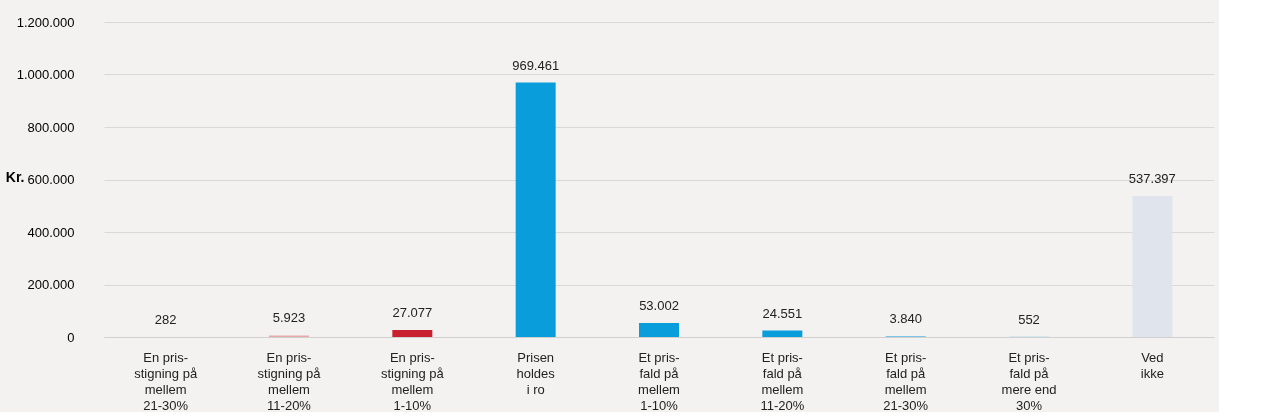 The height and width of the screenshot is (419, 1268). I want to click on x-tick-label: En pris- stigning på mellem 21-30%, so click(166, 381).